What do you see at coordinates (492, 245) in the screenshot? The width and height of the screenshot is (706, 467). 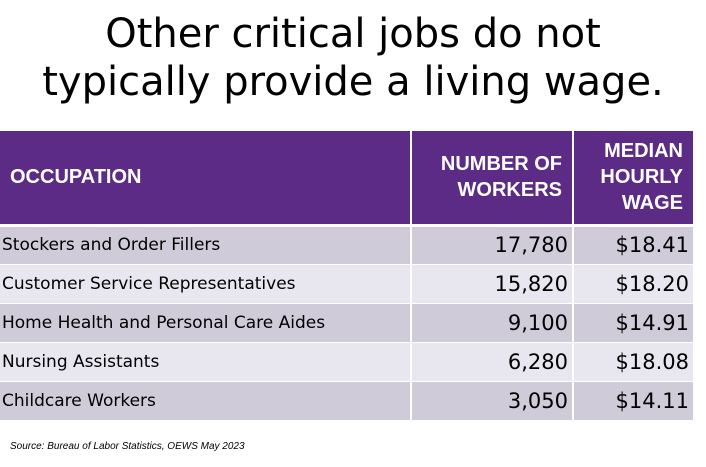 I see `workers-cell: 17,780` at bounding box center [492, 245].